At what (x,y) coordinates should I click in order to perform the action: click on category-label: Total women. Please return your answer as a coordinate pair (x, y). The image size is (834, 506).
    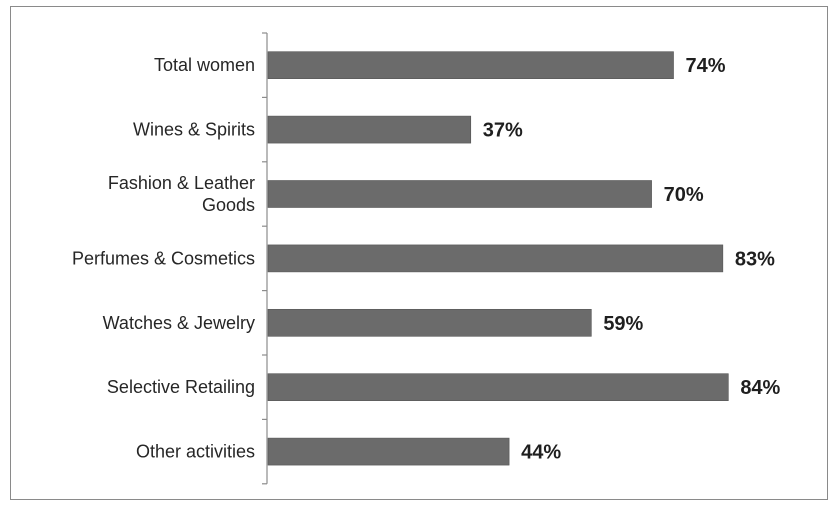
    Looking at the image, I should click on (204, 65).